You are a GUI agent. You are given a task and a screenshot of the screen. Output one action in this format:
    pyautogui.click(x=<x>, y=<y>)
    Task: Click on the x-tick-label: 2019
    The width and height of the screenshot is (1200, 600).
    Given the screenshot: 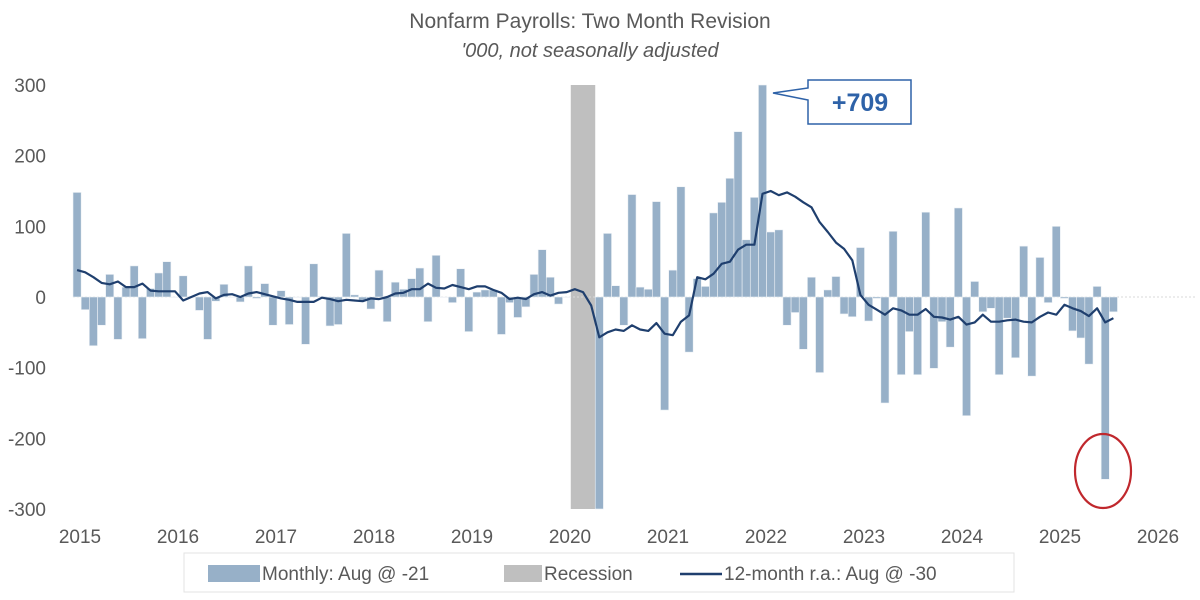 What is the action you would take?
    pyautogui.click(x=472, y=537)
    